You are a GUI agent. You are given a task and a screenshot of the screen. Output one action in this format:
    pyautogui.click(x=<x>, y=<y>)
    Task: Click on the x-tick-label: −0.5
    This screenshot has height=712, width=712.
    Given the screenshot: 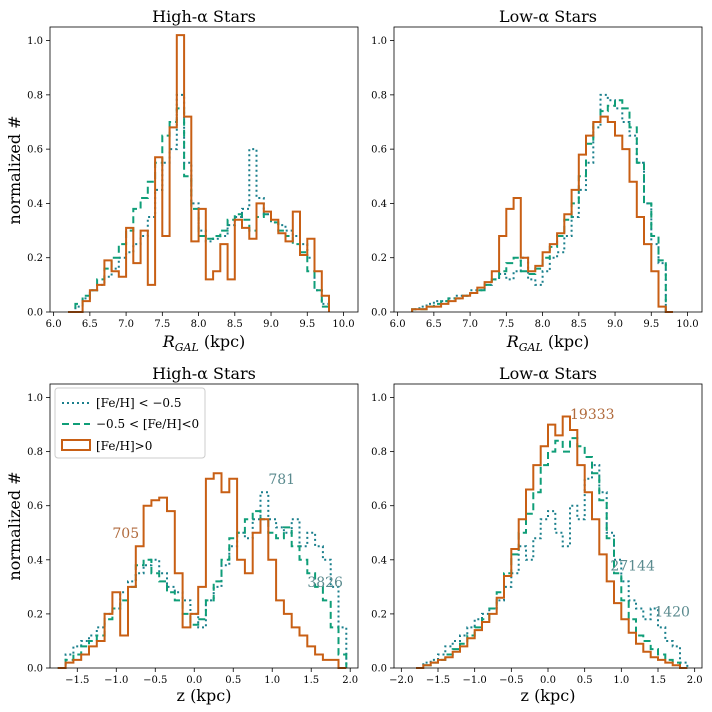 What is the action you would take?
    pyautogui.click(x=511, y=680)
    